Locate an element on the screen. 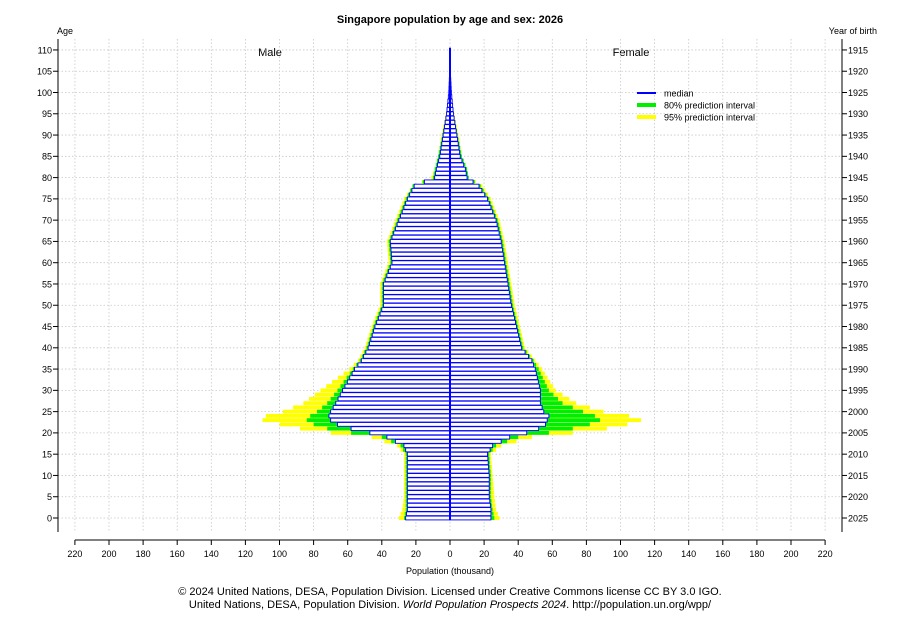 Image resolution: width=900 pixels, height=620 pixels. year-tick-label: 1965 is located at coordinates (858, 263).